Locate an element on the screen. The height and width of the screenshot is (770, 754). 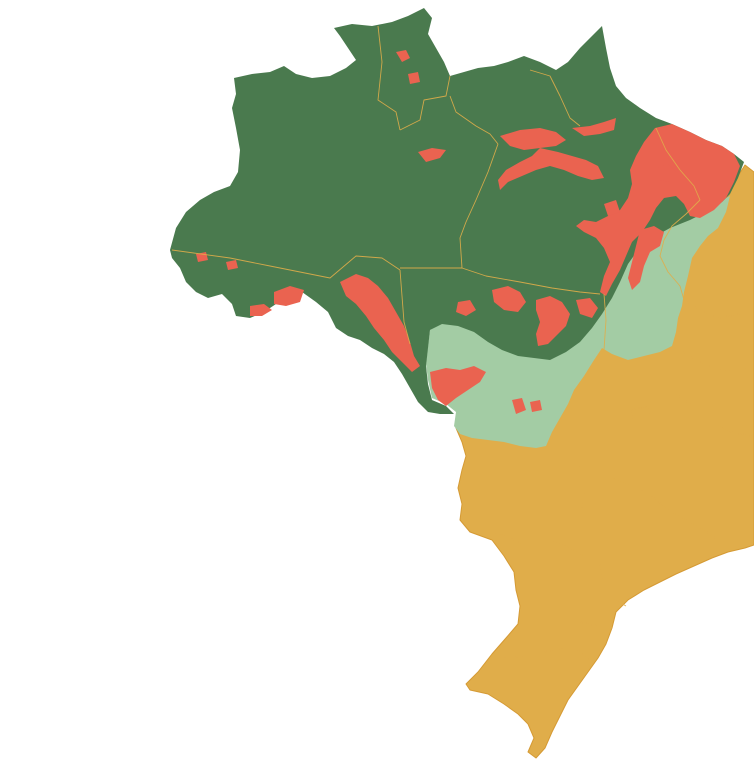
legal-amazon-non-forest-region is located at coordinates (578, 322).